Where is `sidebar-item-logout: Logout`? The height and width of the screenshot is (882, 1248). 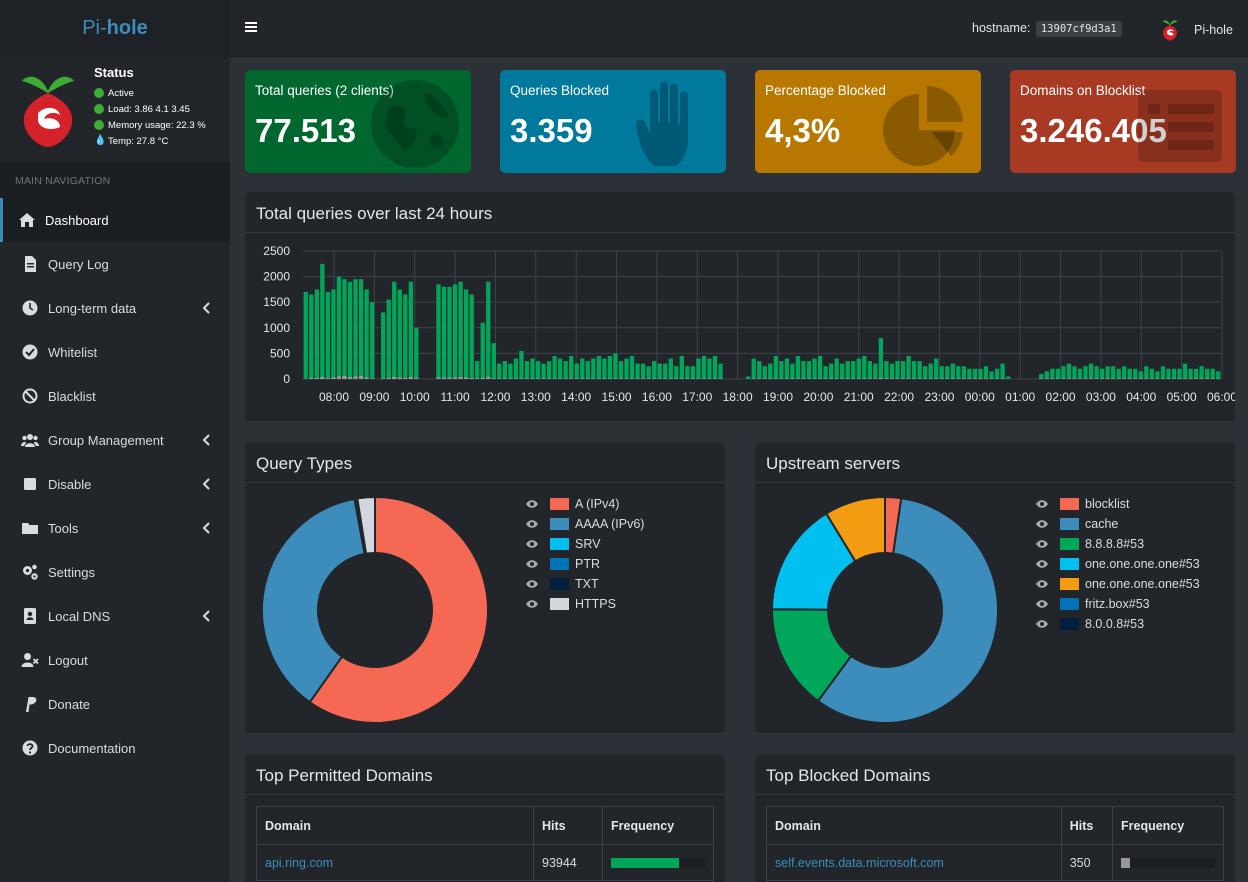 sidebar-item-logout: Logout is located at coordinates (115, 660).